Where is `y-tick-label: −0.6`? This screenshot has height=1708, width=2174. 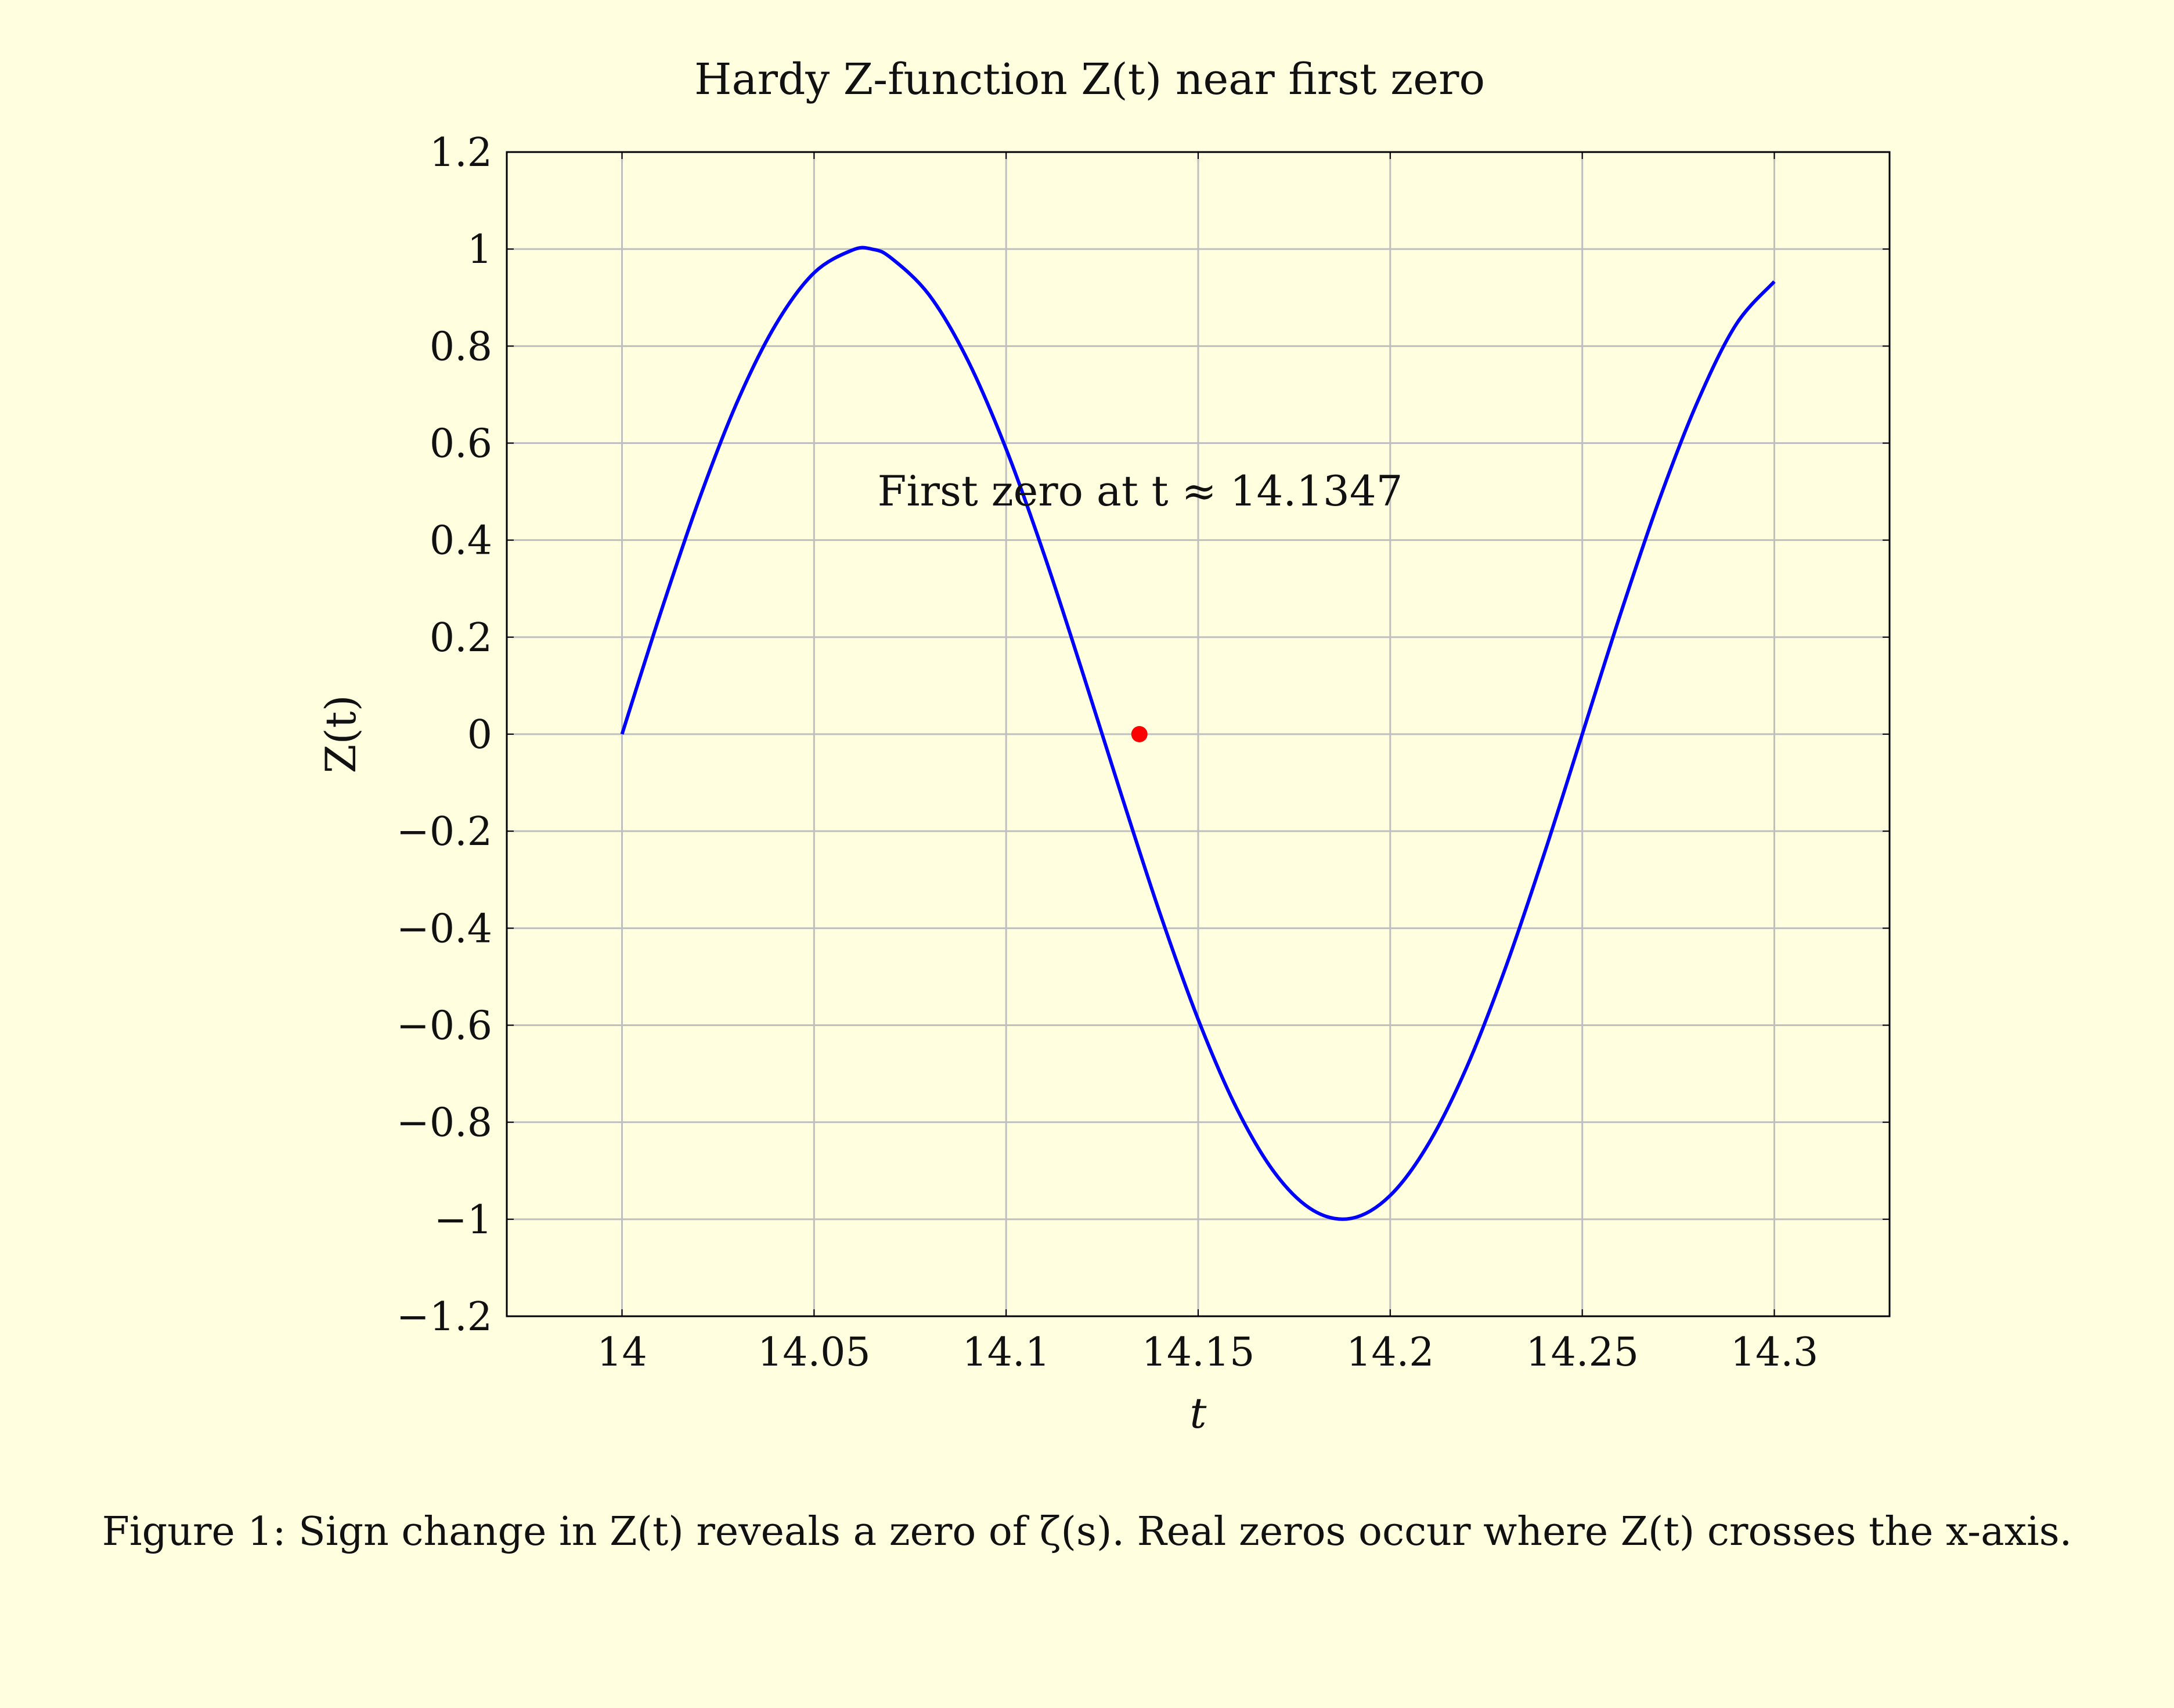 y-tick-label: −0.6 is located at coordinates (444, 1026).